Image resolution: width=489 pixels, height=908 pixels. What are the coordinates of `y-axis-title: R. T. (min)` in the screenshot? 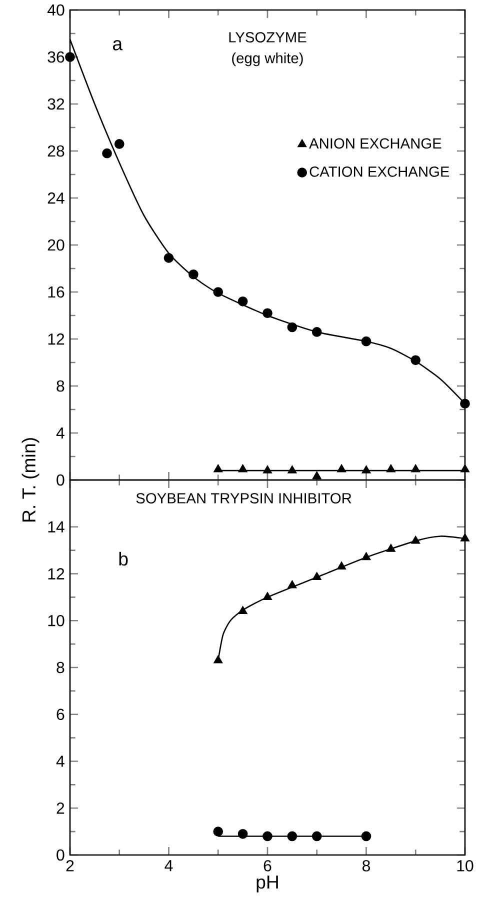 It's located at (31, 480).